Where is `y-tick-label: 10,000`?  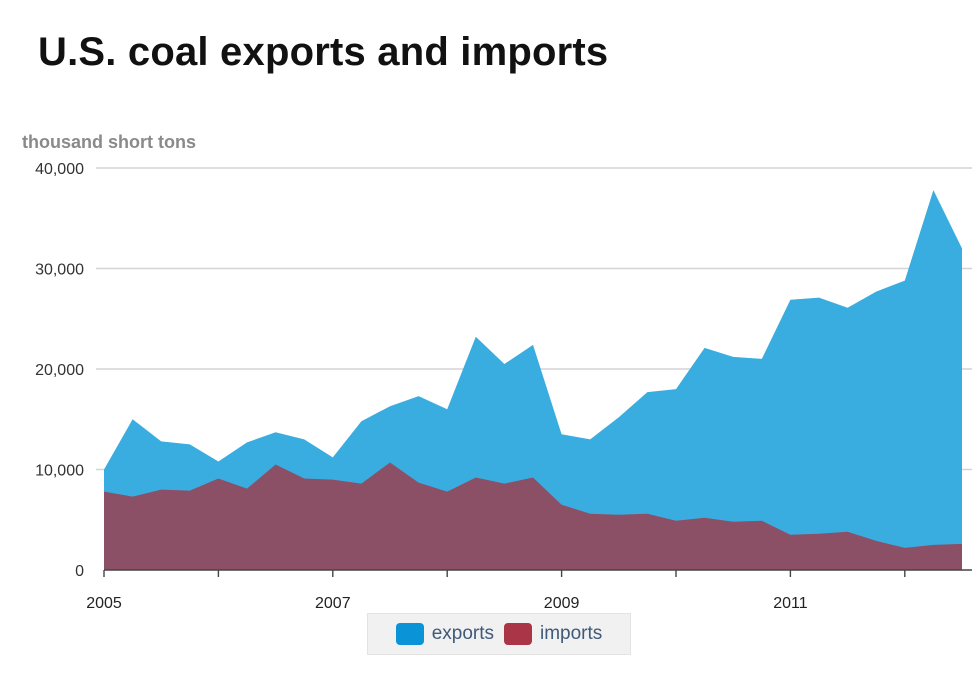 y-tick-label: 10,000 is located at coordinates (59, 471).